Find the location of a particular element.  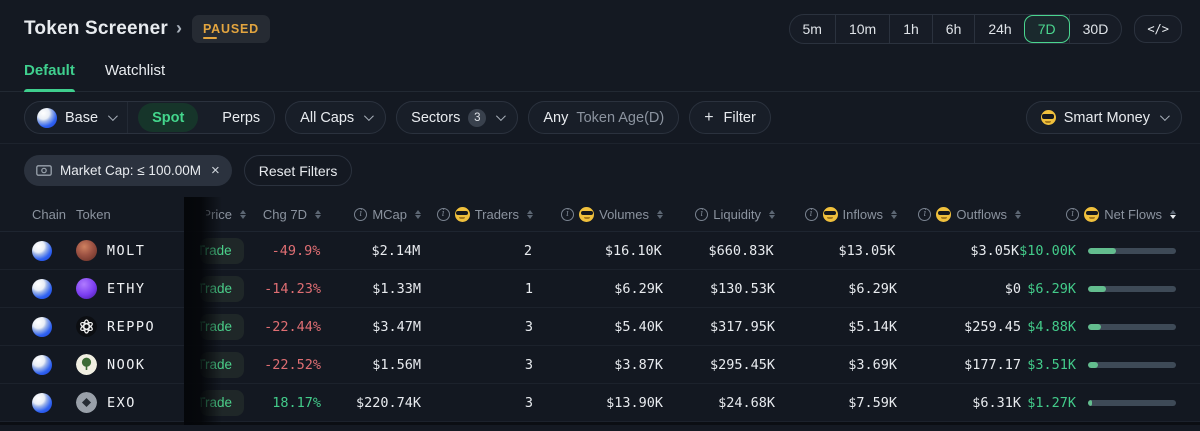

timeframe-24h: 24h is located at coordinates (999, 29).